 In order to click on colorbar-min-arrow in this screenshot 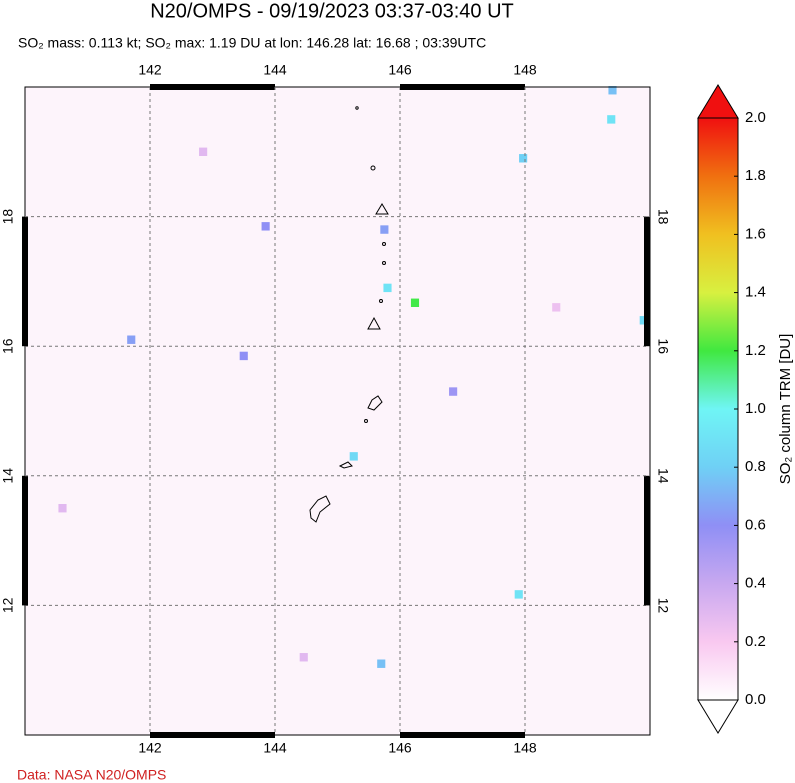, I will do `click(718, 716)`.